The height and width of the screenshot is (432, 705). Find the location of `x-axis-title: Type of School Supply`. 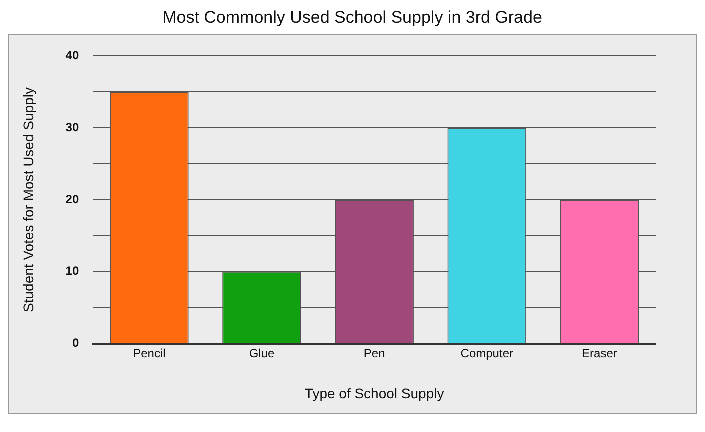

x-axis-title: Type of School Supply is located at coordinates (374, 393).